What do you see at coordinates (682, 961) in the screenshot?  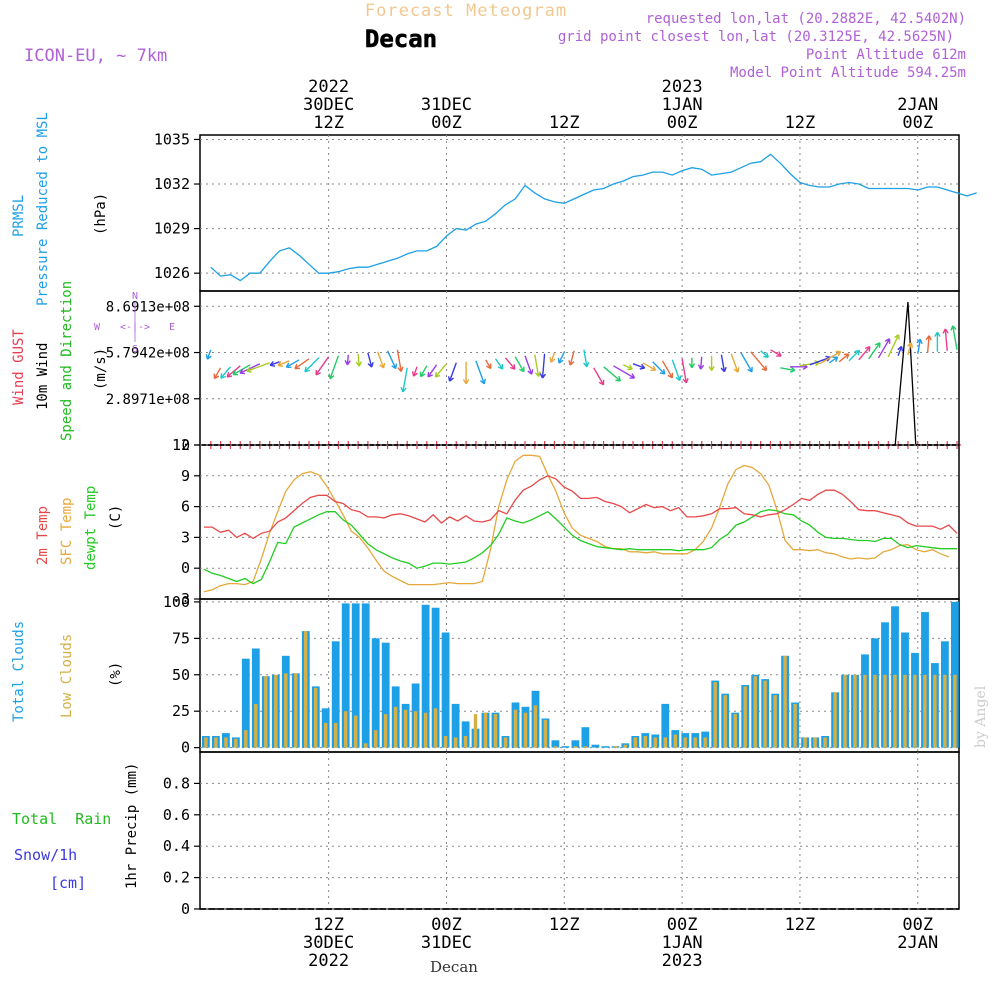 I see `bottom-tick-label: 2023` at bounding box center [682, 961].